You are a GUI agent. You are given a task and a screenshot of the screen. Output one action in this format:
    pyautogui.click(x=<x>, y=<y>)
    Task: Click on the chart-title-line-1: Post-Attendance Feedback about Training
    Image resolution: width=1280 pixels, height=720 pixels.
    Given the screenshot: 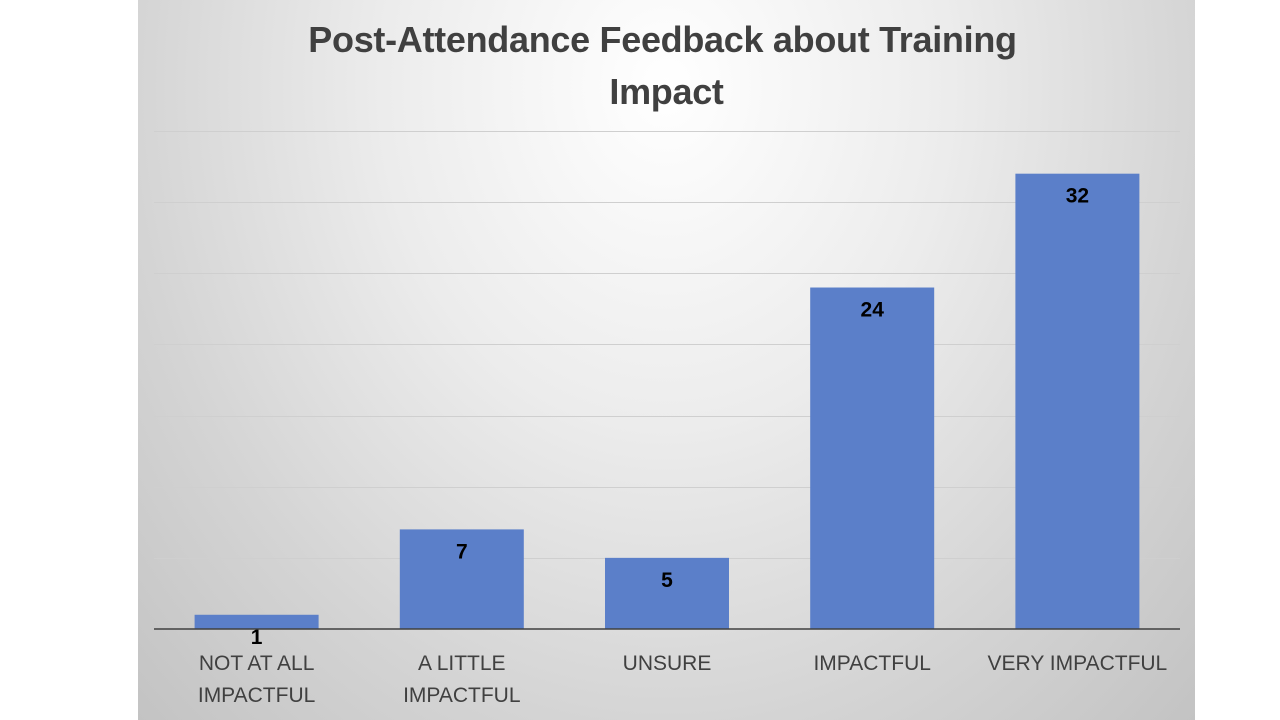 What is the action you would take?
    pyautogui.click(x=662, y=39)
    